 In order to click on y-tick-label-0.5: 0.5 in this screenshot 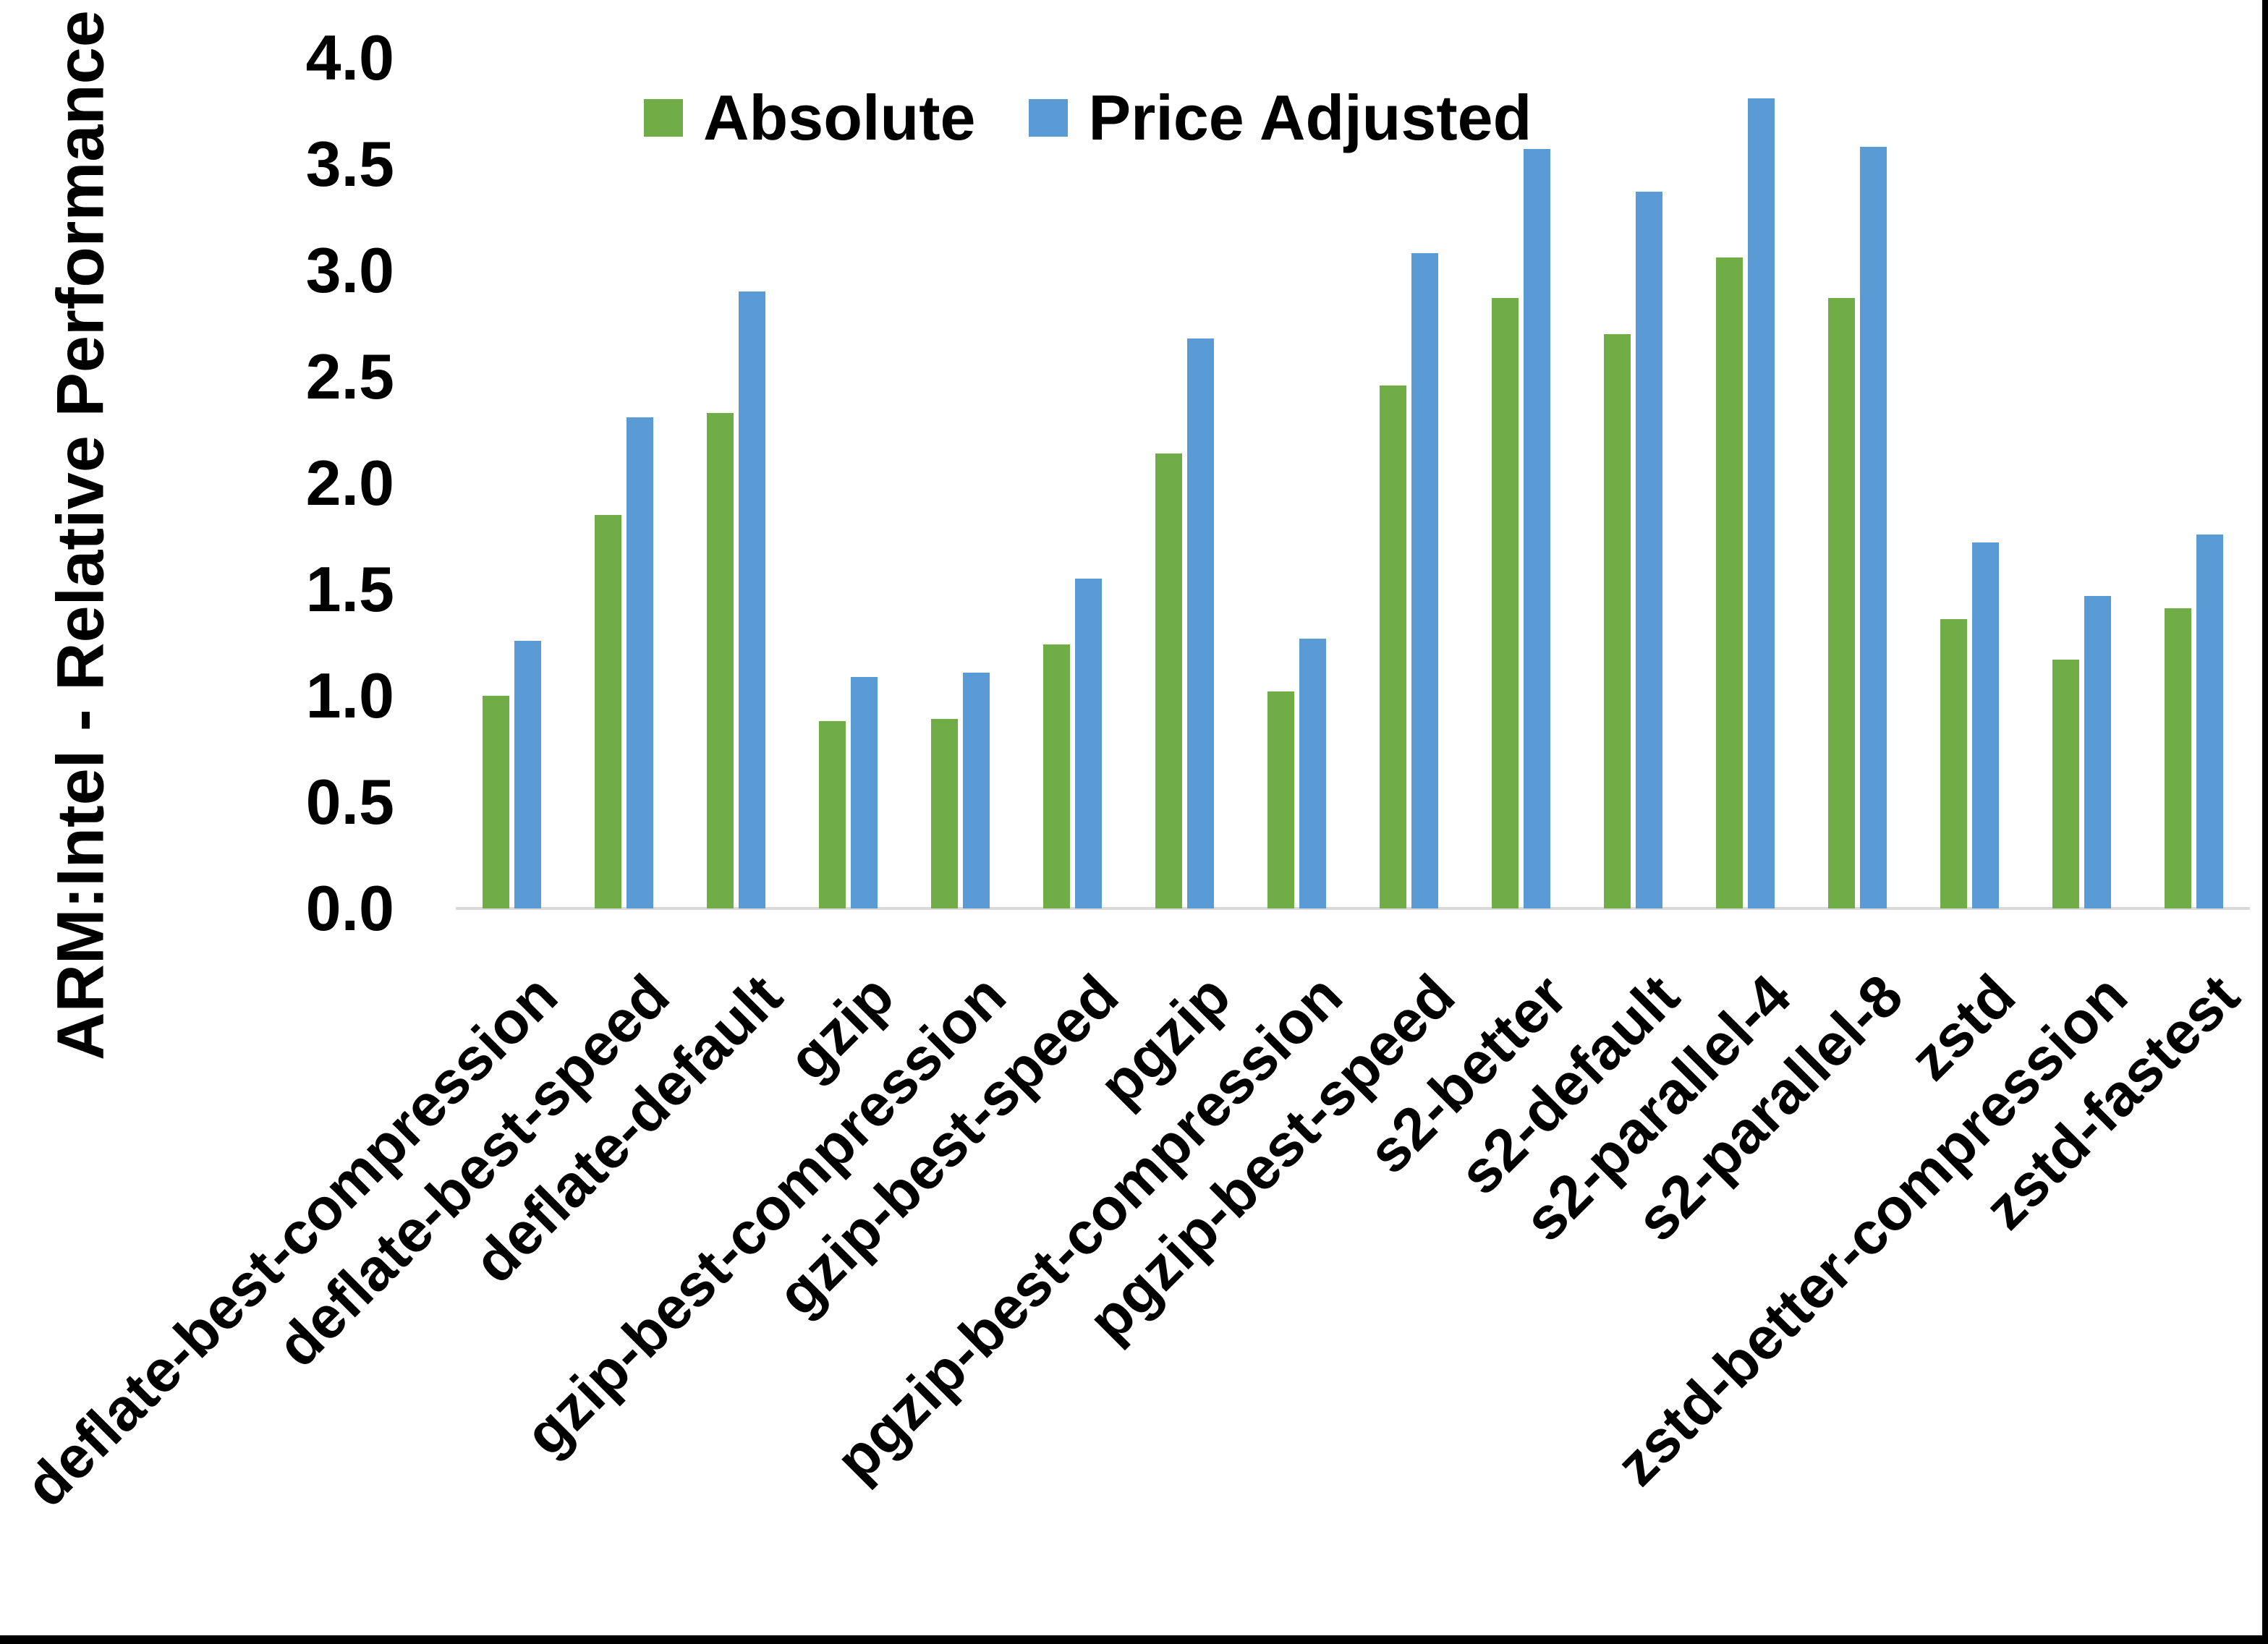, I will do `click(349, 802)`.